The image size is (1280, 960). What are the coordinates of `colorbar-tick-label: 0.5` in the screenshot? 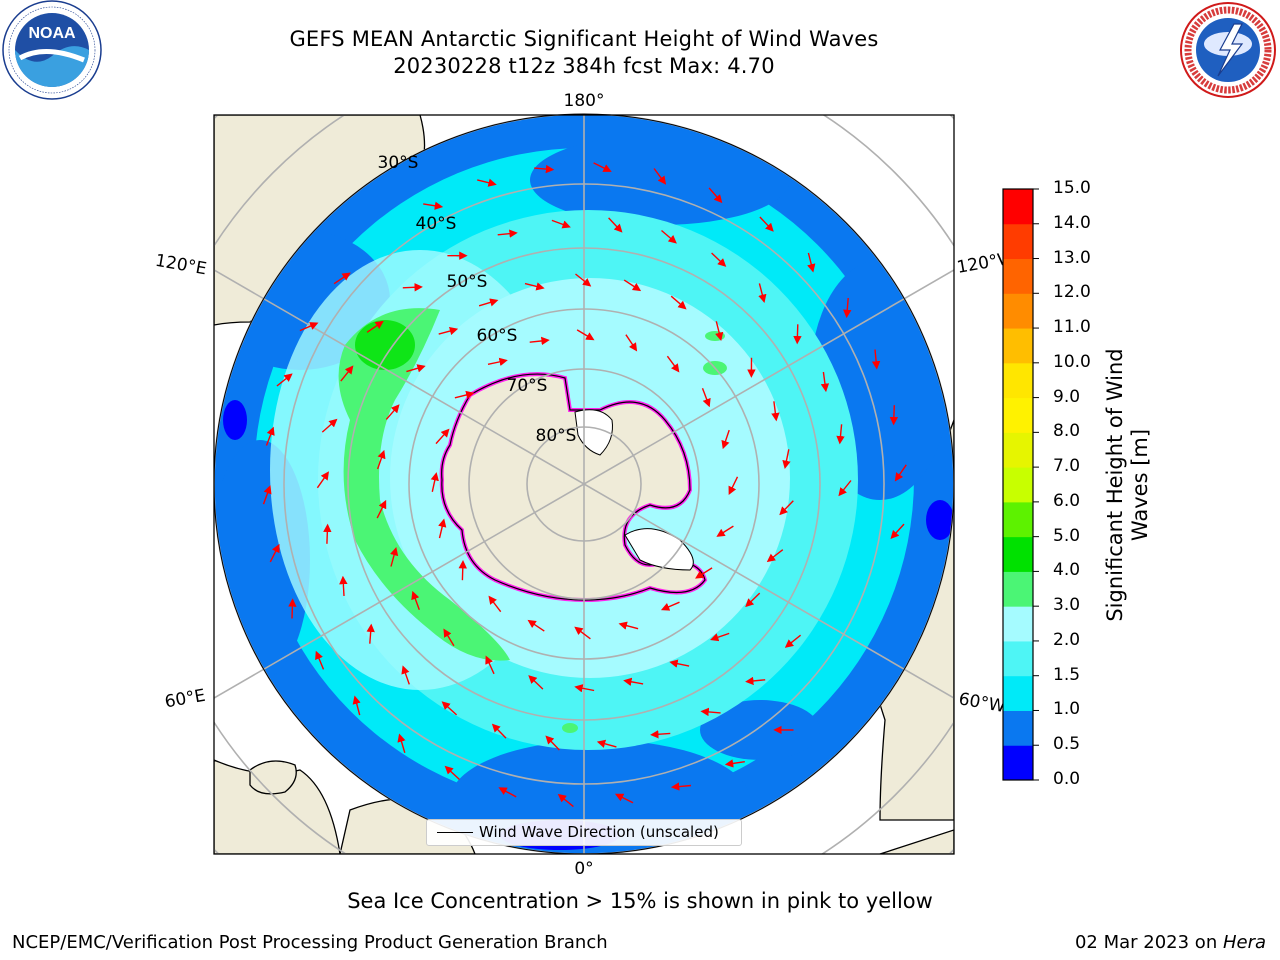 It's located at (1067, 744).